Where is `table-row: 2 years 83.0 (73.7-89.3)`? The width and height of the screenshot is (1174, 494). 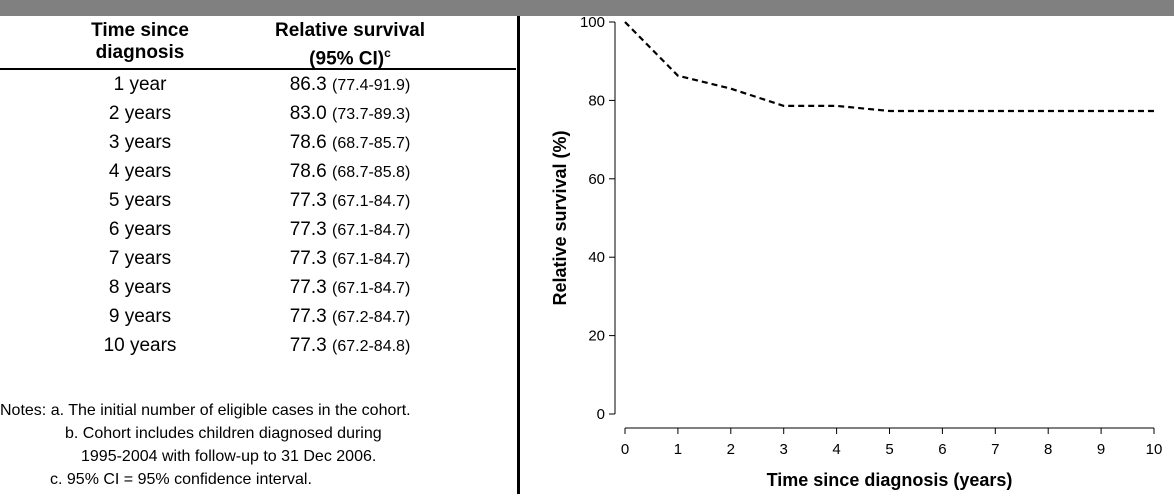 table-row: 2 years 83.0 (73.7-89.3) is located at coordinates (258, 113).